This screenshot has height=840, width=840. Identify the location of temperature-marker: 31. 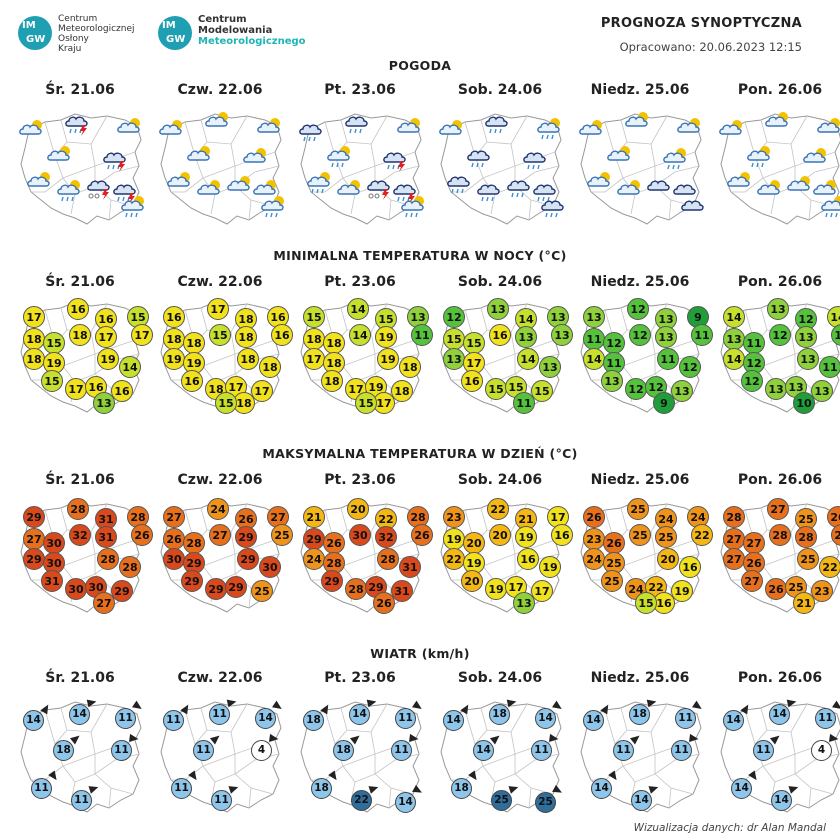
(106, 537).